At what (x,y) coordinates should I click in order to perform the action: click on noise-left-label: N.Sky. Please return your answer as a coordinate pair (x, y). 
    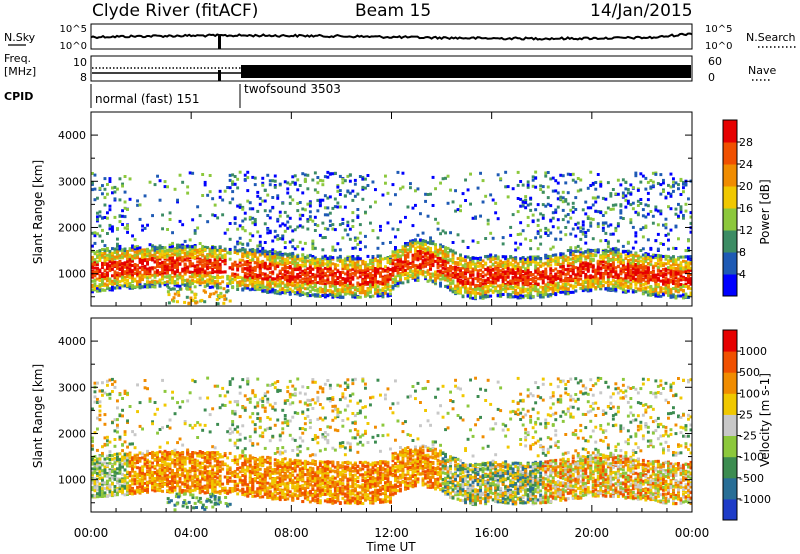
    Looking at the image, I should click on (20, 37).